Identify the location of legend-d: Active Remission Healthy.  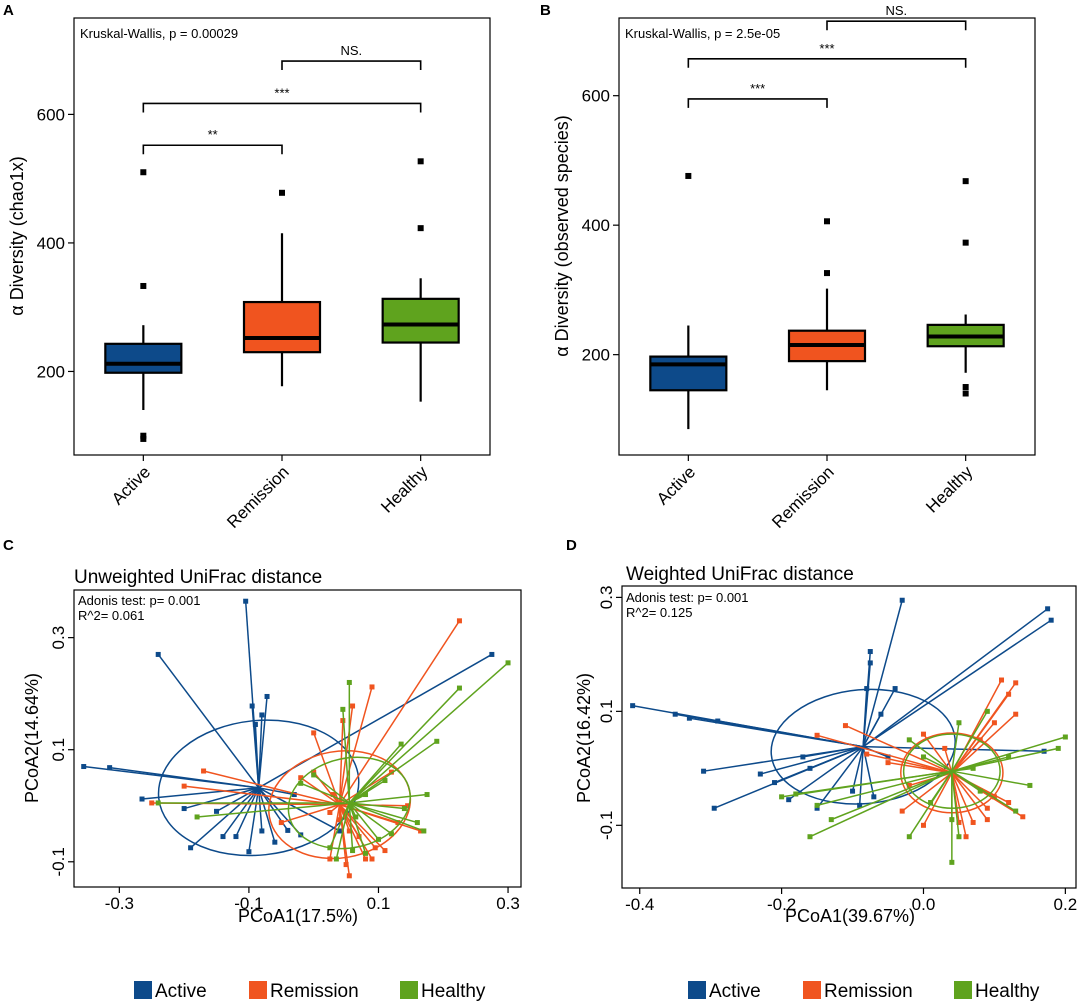
(864, 991).